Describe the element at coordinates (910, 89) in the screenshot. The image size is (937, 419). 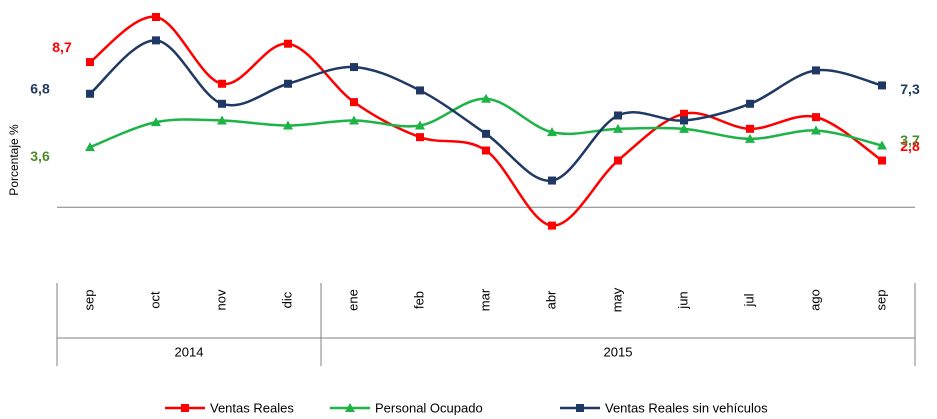
I see `value-label: 7,3` at that location.